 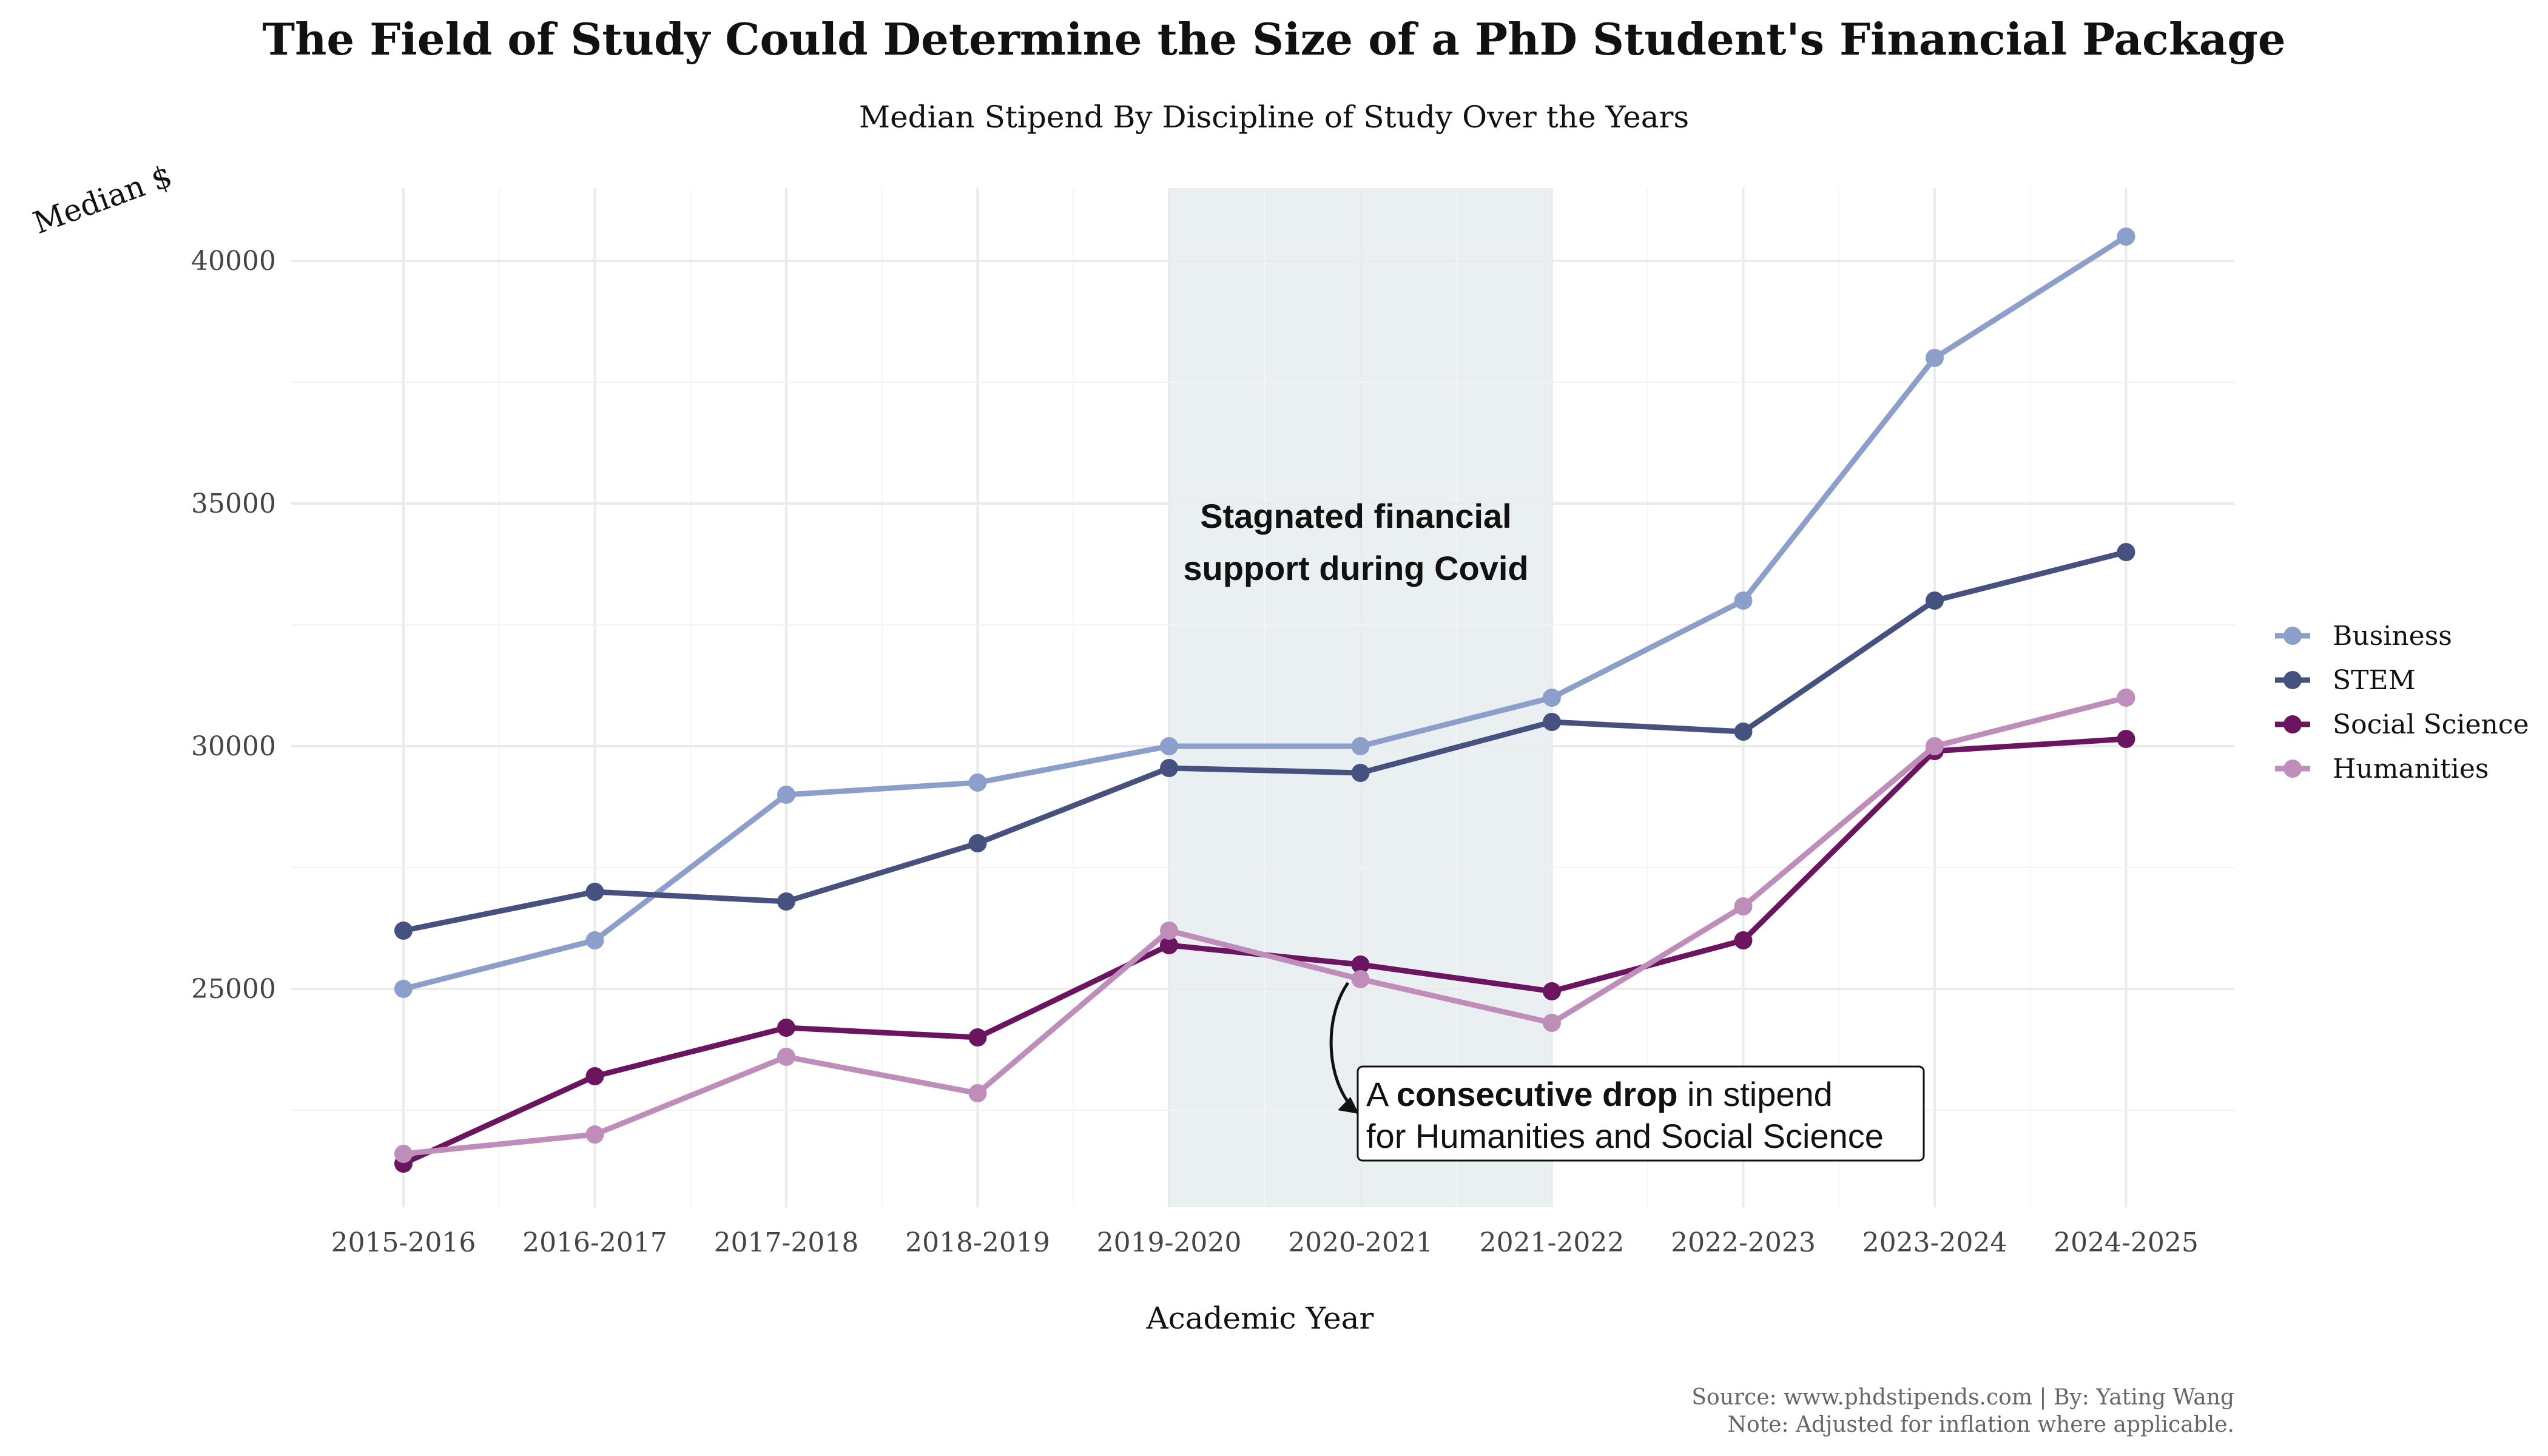 What do you see at coordinates (1755, 1094) in the screenshot?
I see `drop-annotation-suffix: in stipend` at bounding box center [1755, 1094].